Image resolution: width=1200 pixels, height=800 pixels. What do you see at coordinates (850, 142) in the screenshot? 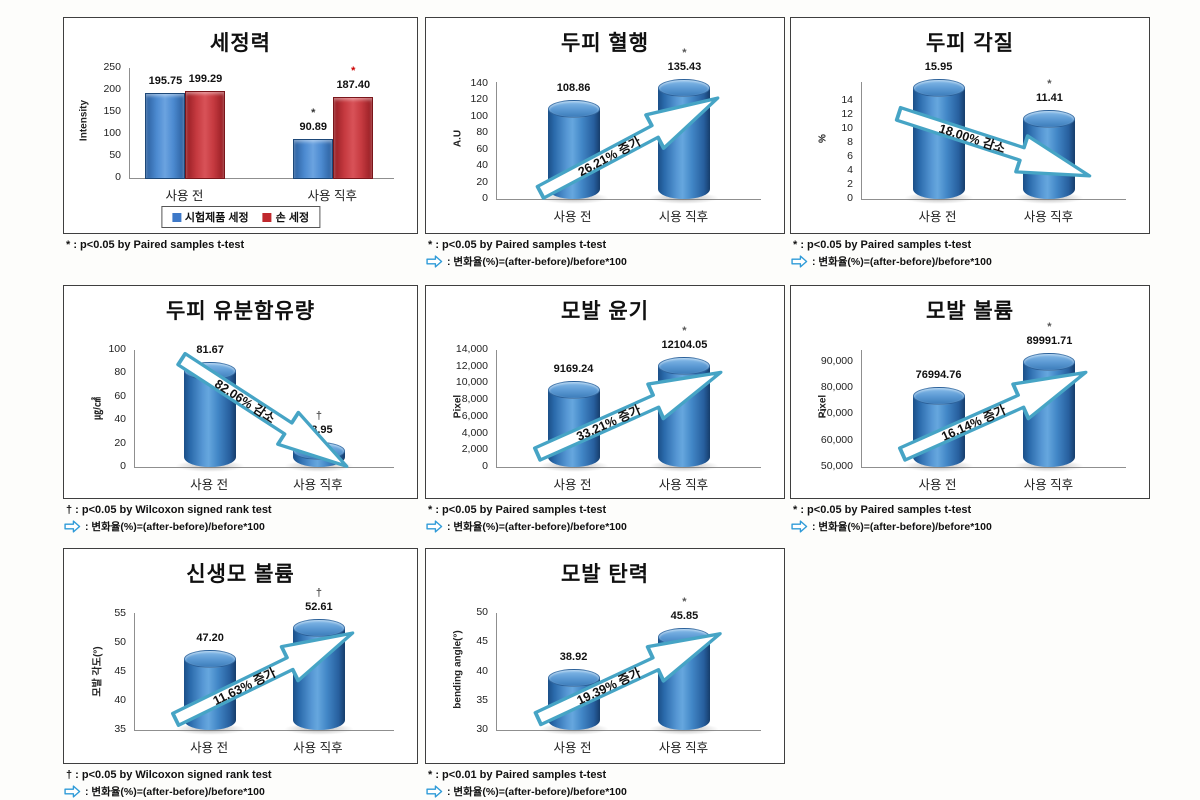
I see `y-tick-label: 8` at bounding box center [850, 142].